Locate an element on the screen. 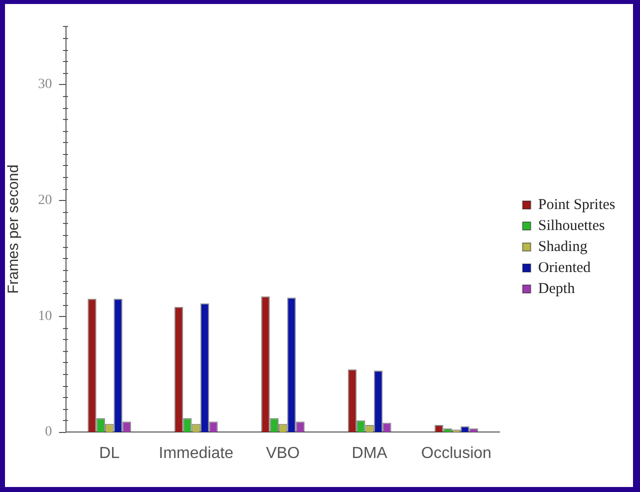  y-axis-title: Frames per second is located at coordinates (13, 229).